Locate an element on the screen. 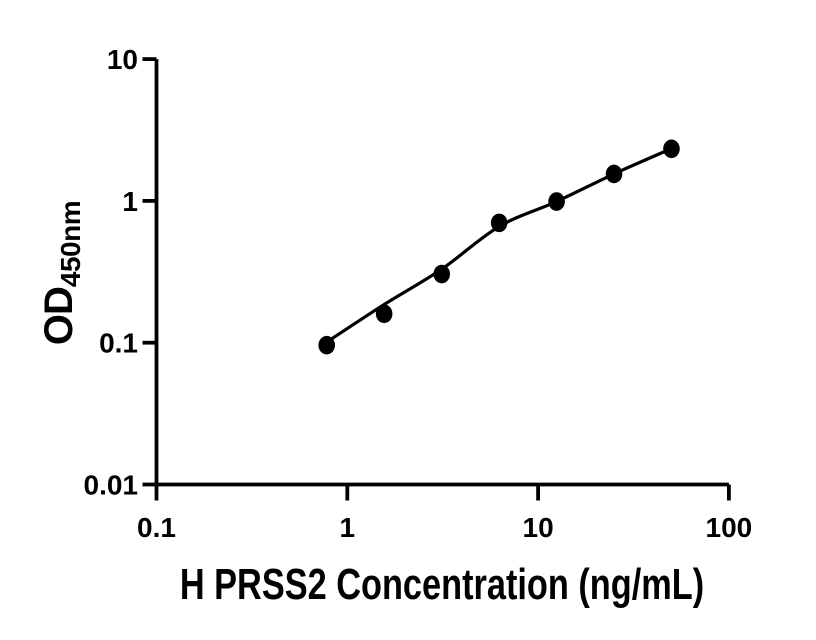 The width and height of the screenshot is (816, 640). x-tick-label: 0.1 is located at coordinates (156, 527).